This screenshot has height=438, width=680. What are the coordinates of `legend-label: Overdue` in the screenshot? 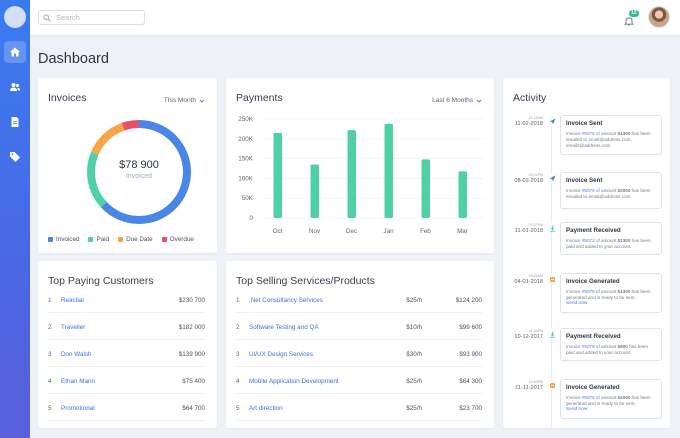 It's located at (181, 239).